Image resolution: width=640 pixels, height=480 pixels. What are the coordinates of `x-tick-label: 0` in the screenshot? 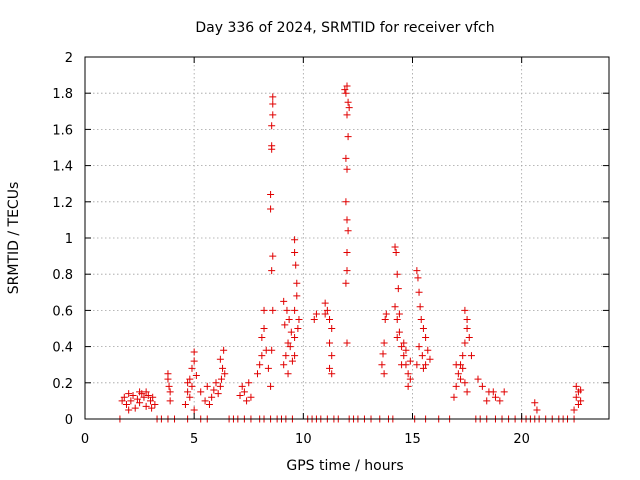 It's located at (85, 439).